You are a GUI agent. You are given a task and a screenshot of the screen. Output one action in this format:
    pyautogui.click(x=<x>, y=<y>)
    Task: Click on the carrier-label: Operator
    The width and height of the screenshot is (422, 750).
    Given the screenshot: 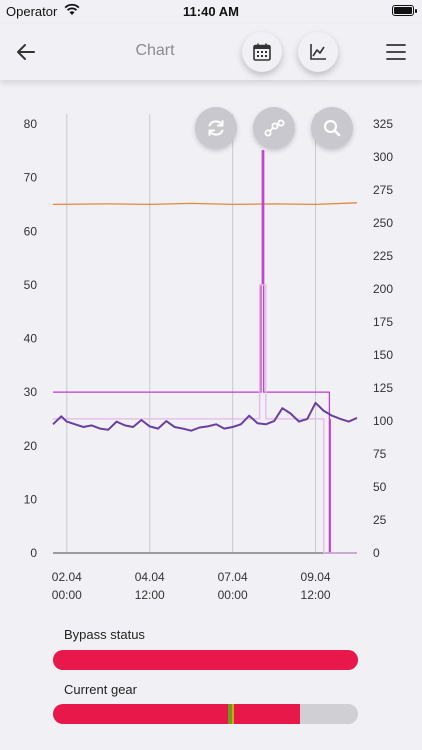 What is the action you would take?
    pyautogui.click(x=32, y=11)
    